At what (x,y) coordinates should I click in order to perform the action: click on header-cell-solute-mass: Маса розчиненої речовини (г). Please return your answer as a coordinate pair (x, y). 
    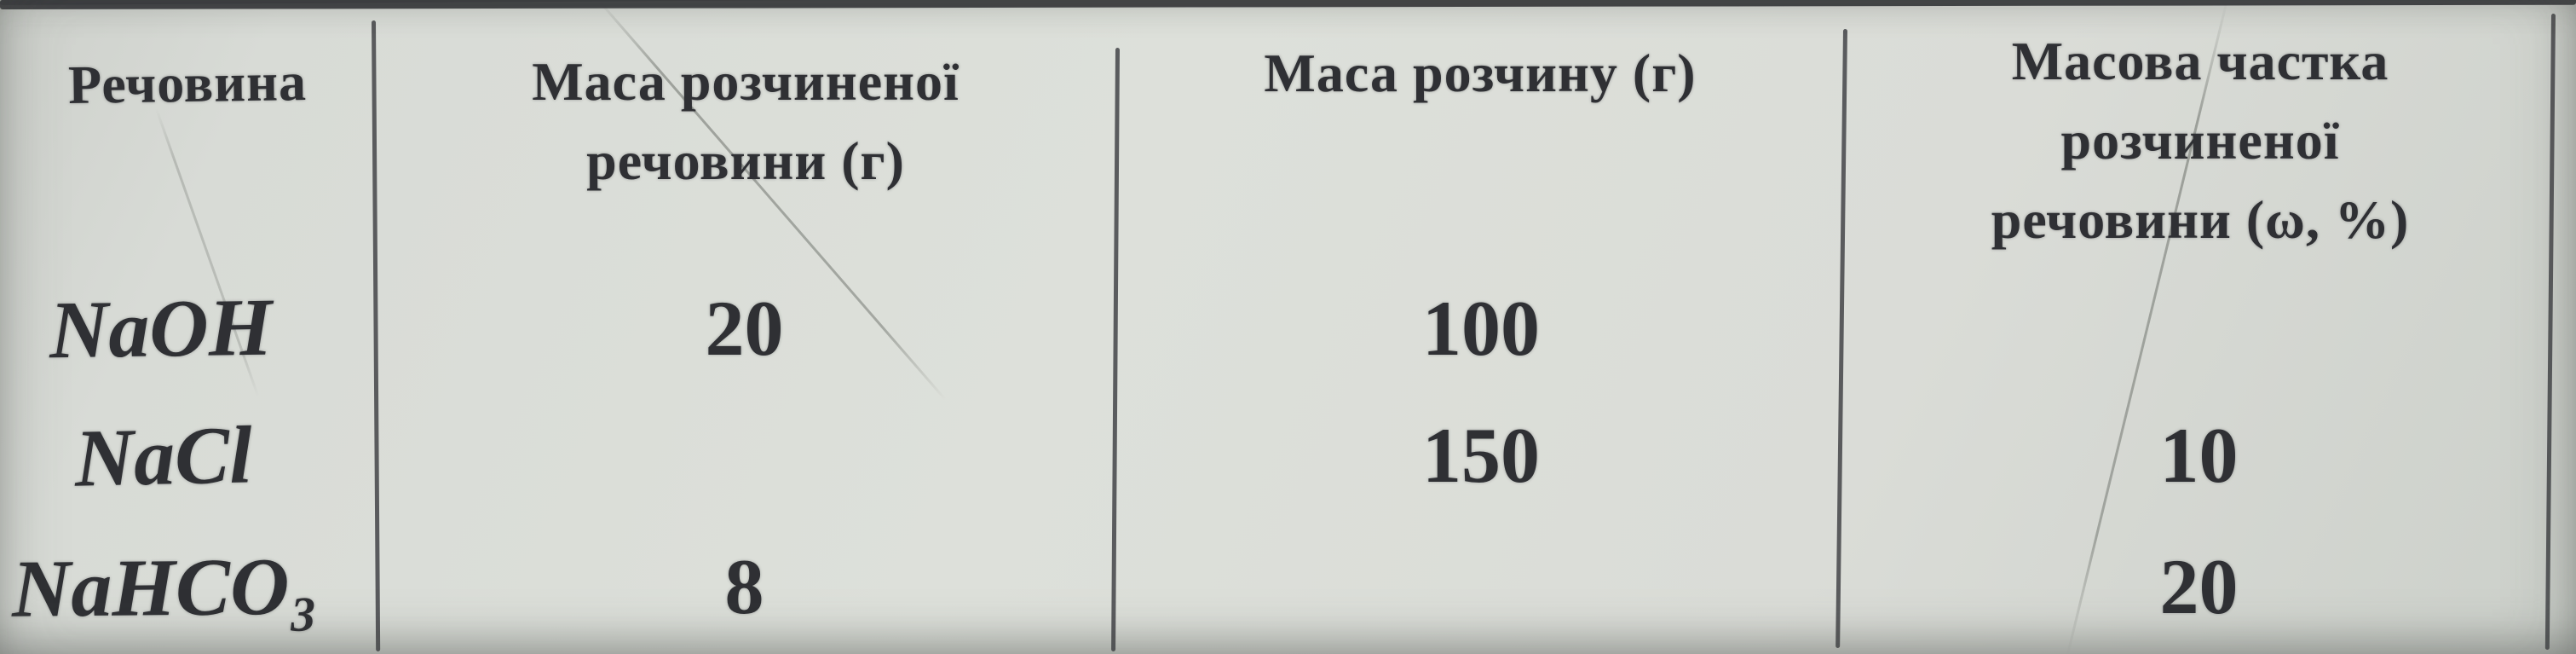
    Looking at the image, I should click on (745, 122).